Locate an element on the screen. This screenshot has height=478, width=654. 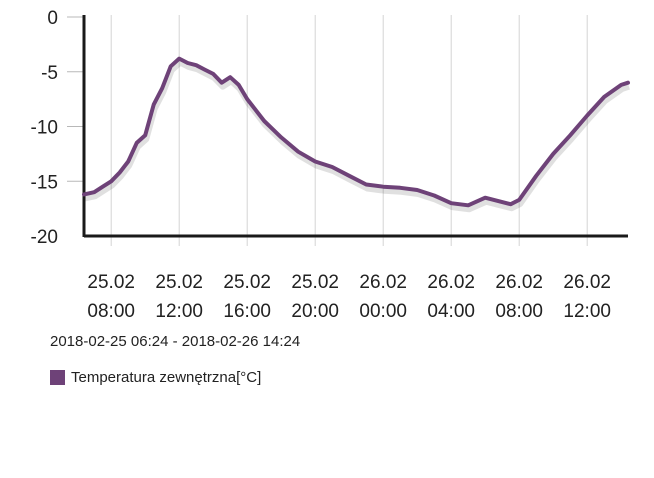
x-tick-time: 16:00 is located at coordinates (247, 311).